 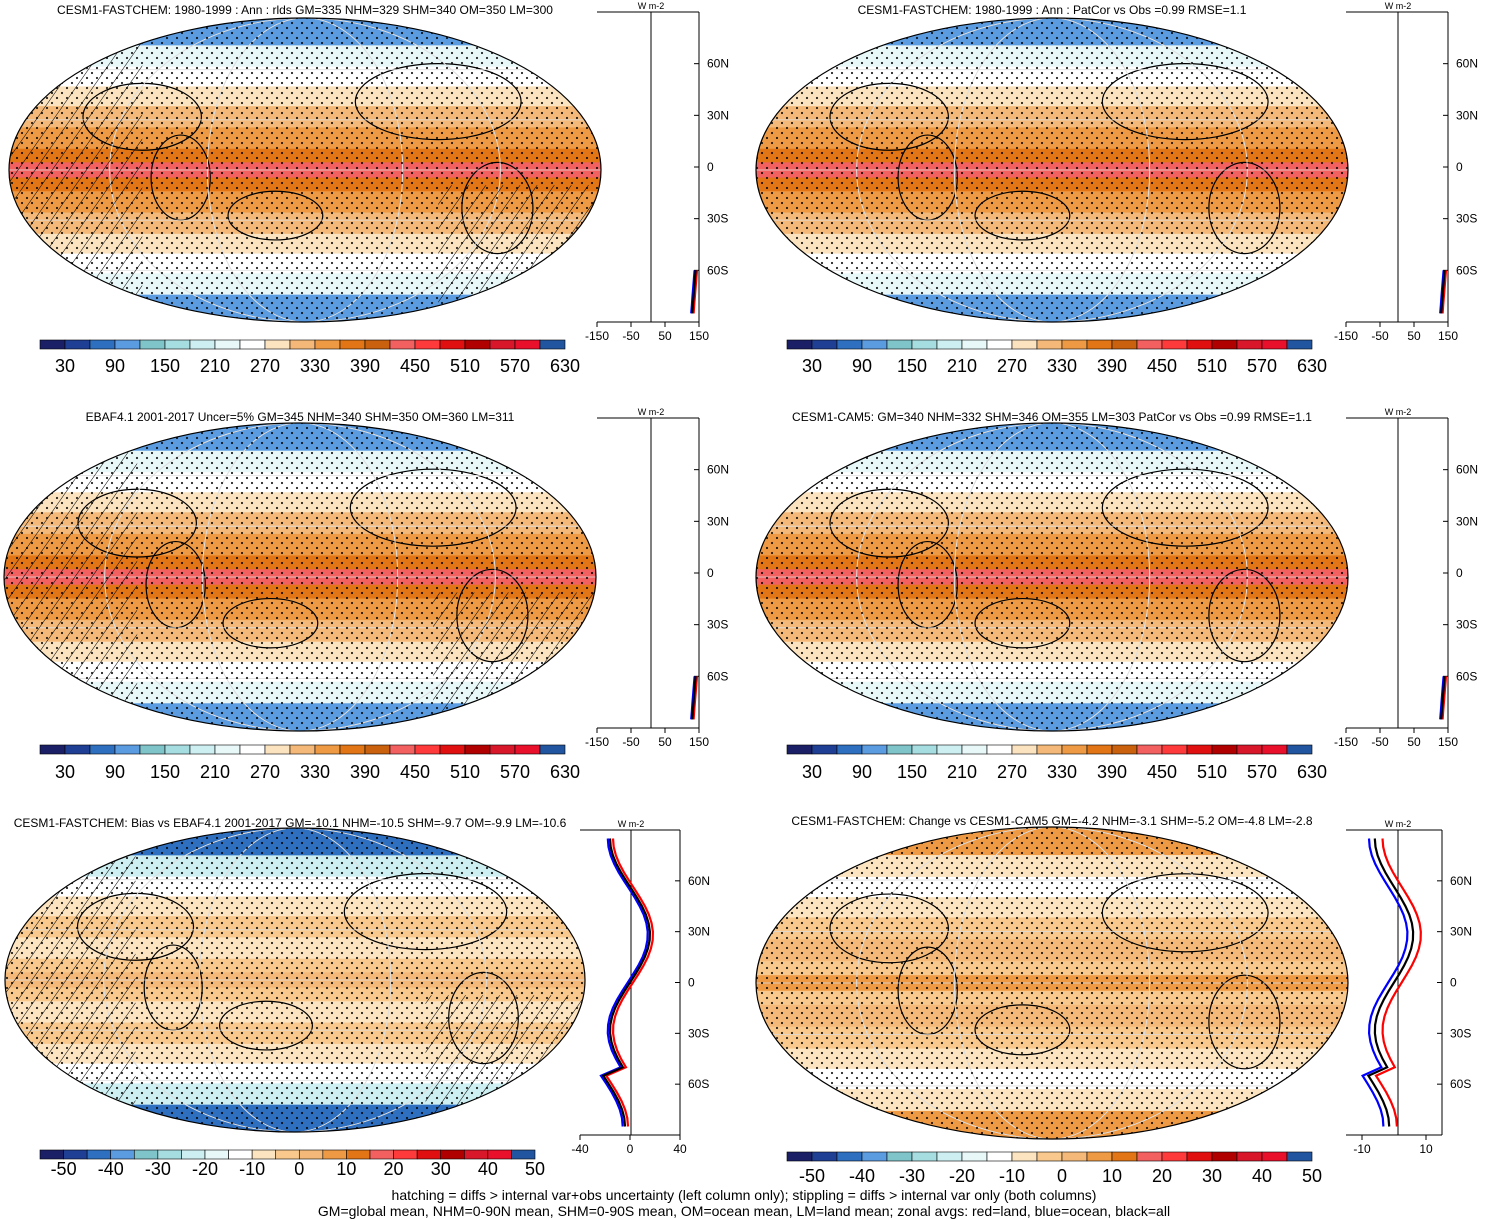 I want to click on colorbar-tick-label: -30, so click(x=158, y=1169).